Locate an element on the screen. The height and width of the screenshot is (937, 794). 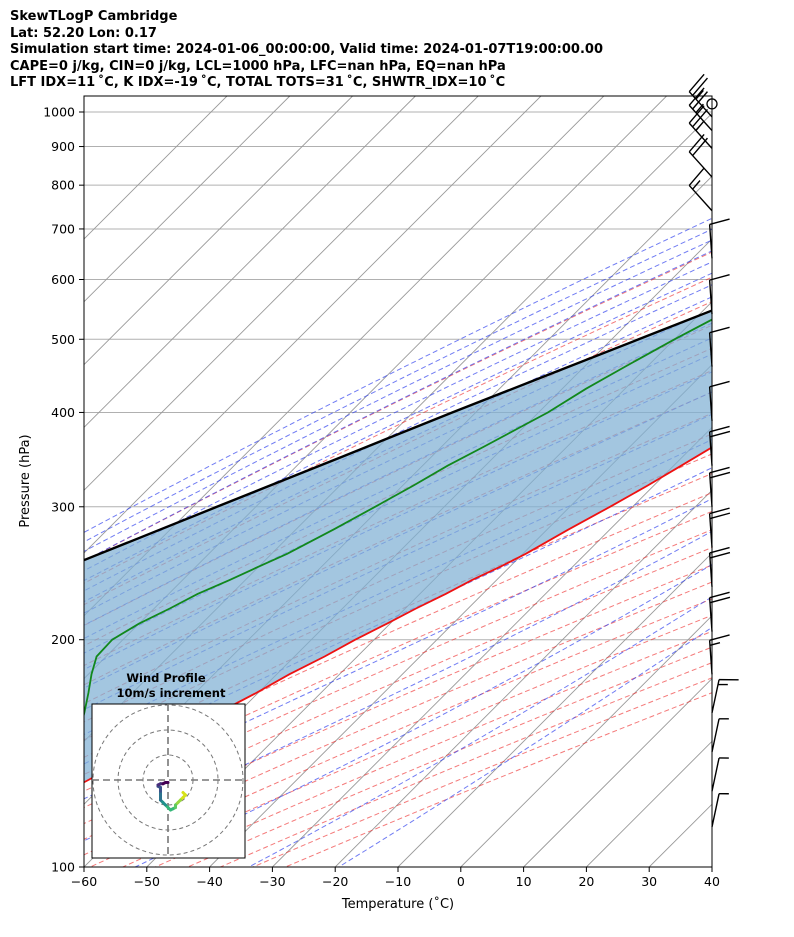
y-tick-label: 100 is located at coordinates (63, 867).